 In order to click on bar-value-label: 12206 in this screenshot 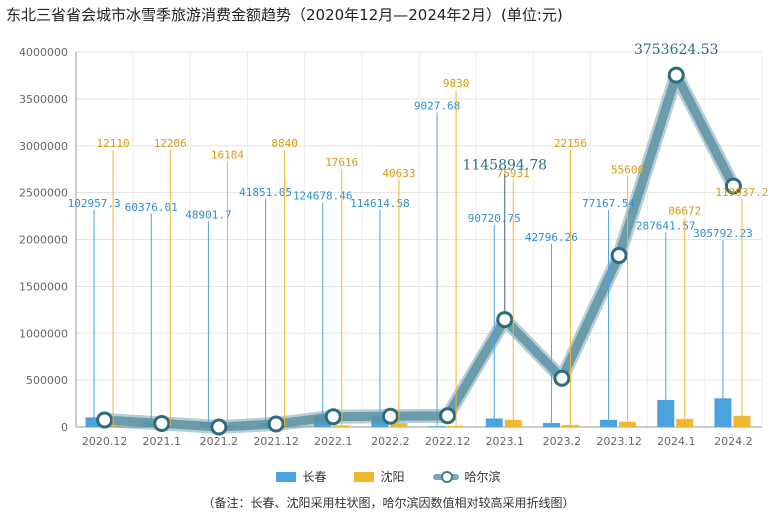, I will do `click(170, 143)`.